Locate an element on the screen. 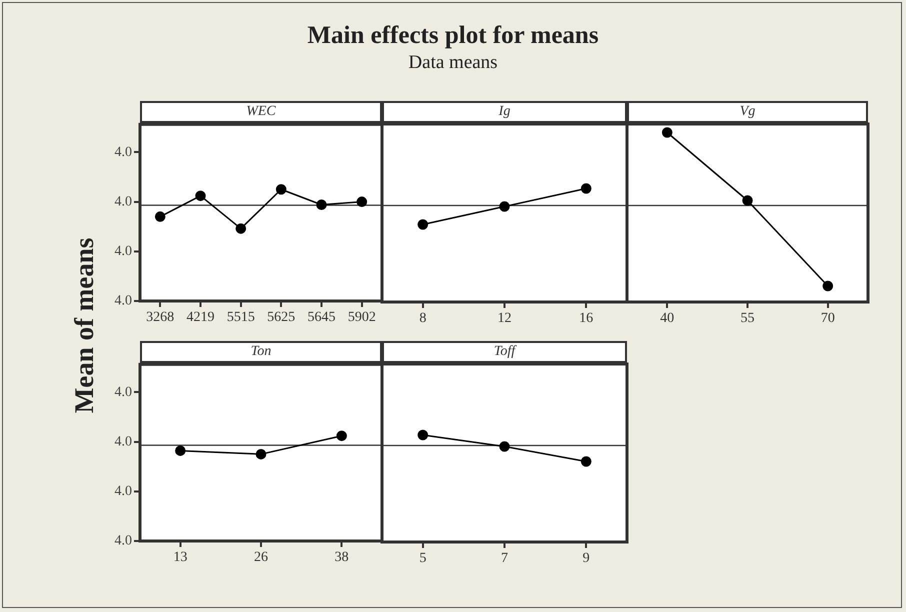 The height and width of the screenshot is (612, 906). x-tick-label: 40 is located at coordinates (667, 318).